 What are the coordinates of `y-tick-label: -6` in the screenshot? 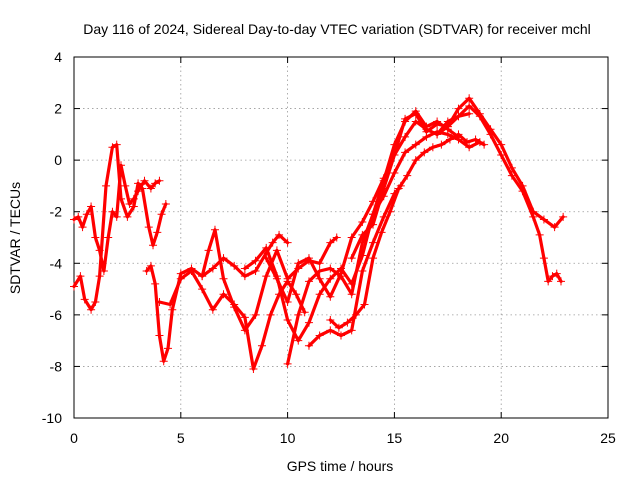 It's located at (56, 315).